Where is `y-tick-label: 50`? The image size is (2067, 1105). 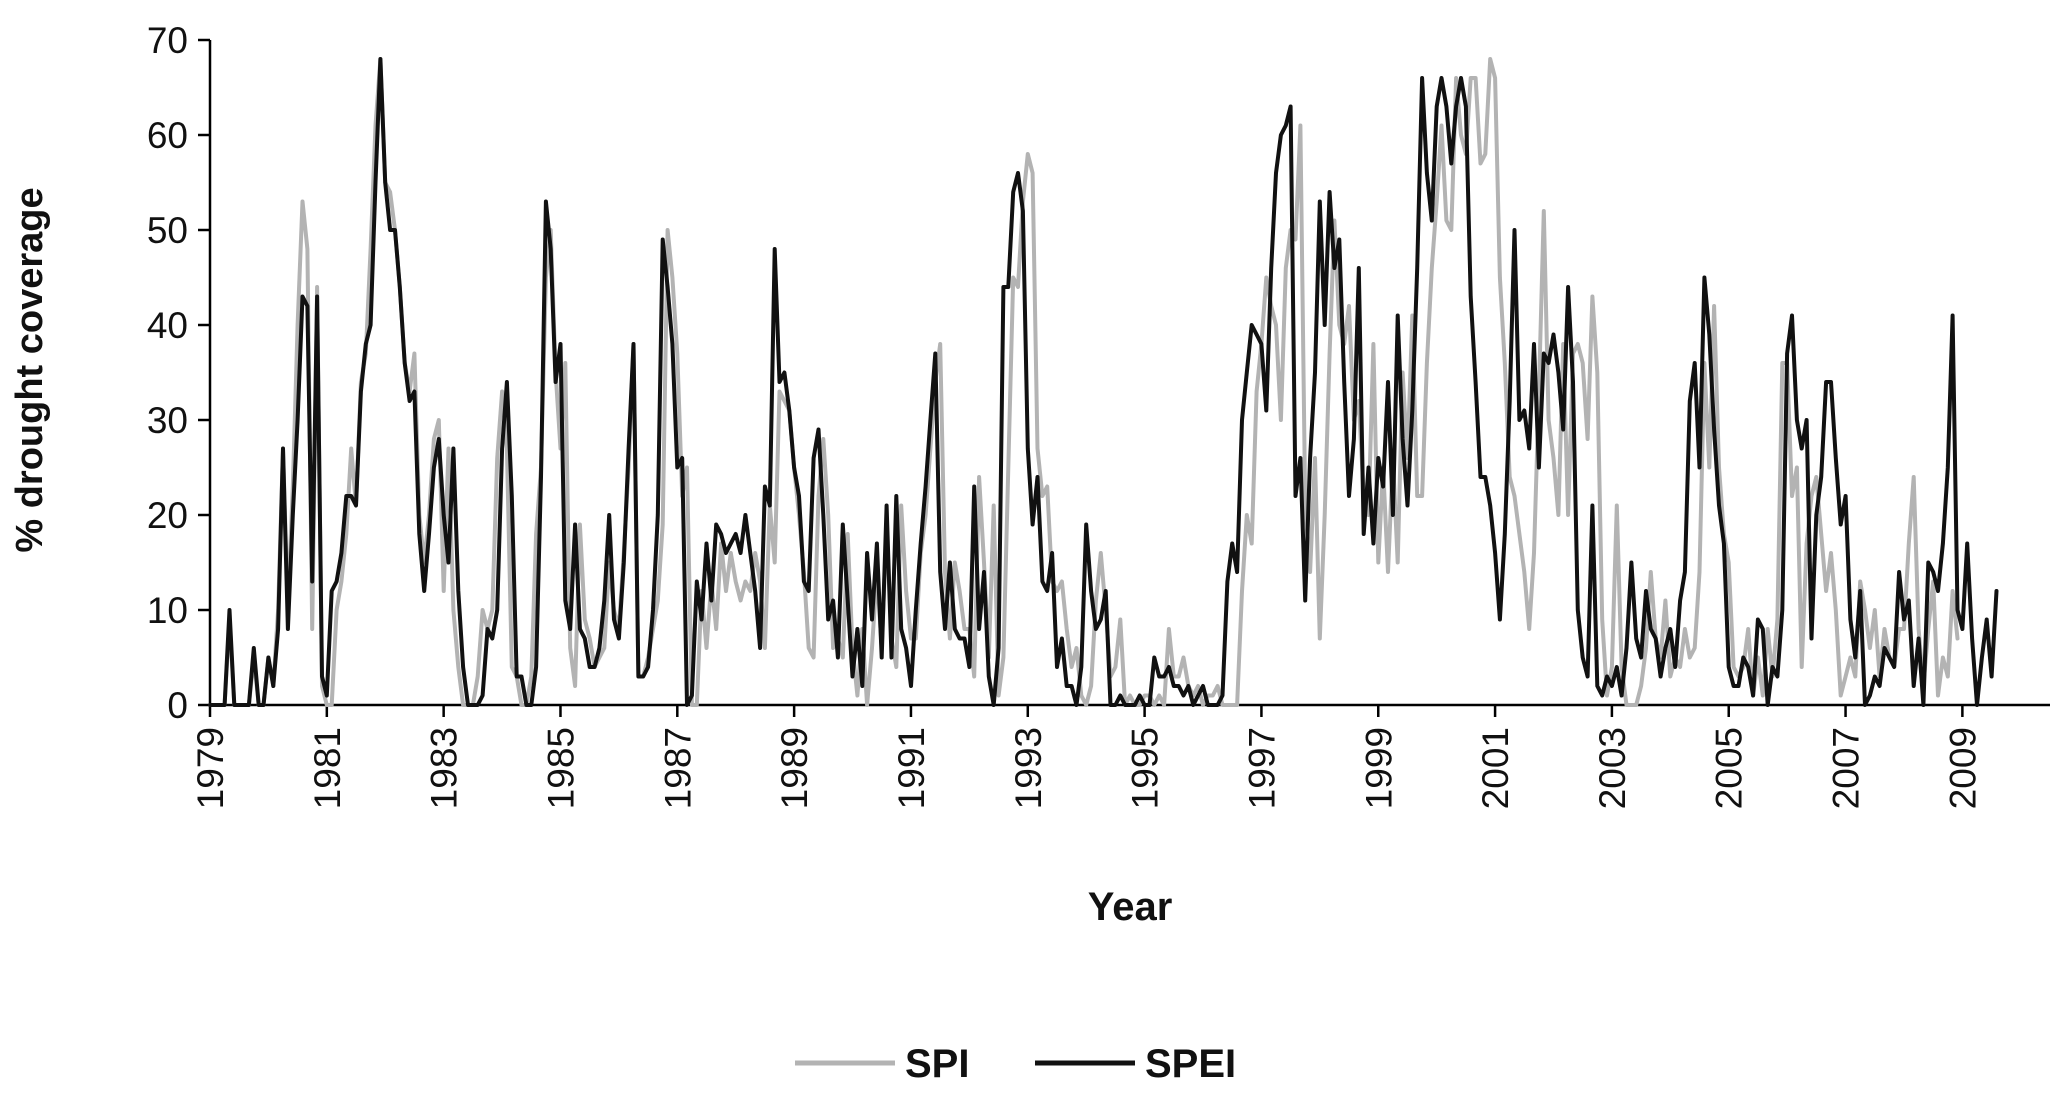 y-tick-label: 50 is located at coordinates (167, 230).